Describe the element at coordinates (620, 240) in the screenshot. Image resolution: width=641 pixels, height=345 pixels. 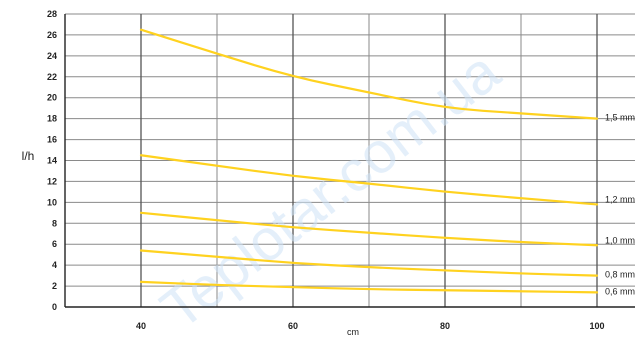
I see `series-label-2: 1,0 mm` at that location.